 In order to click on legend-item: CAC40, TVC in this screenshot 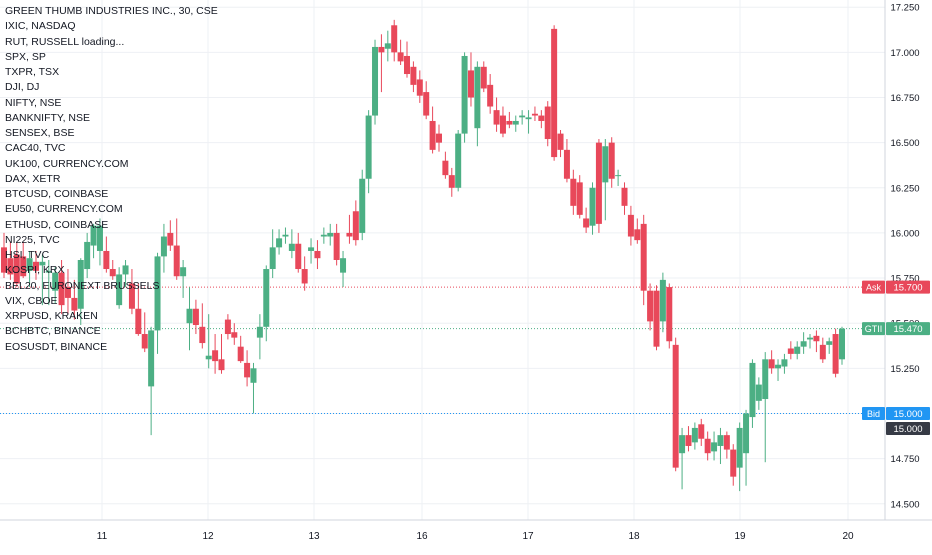, I will do `click(35, 148)`.